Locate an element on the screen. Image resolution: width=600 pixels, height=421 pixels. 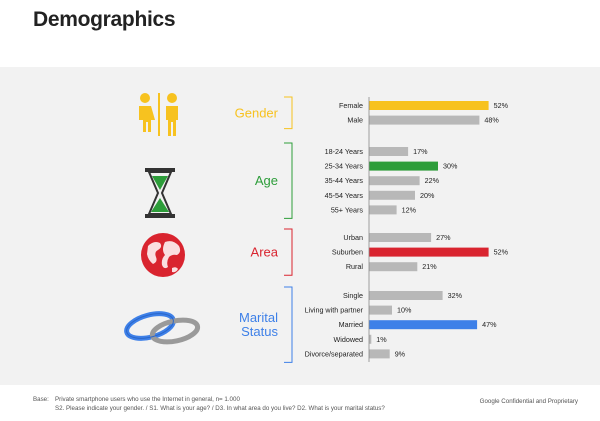
value-label: 27% is located at coordinates (443, 237).